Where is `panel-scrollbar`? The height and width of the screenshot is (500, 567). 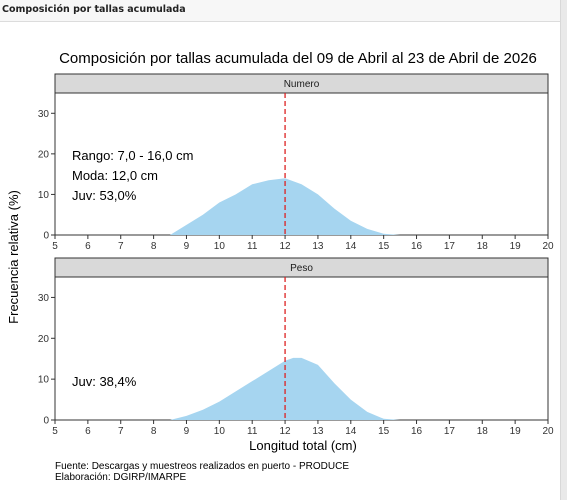
panel-scrollbar is located at coordinates (563, 250).